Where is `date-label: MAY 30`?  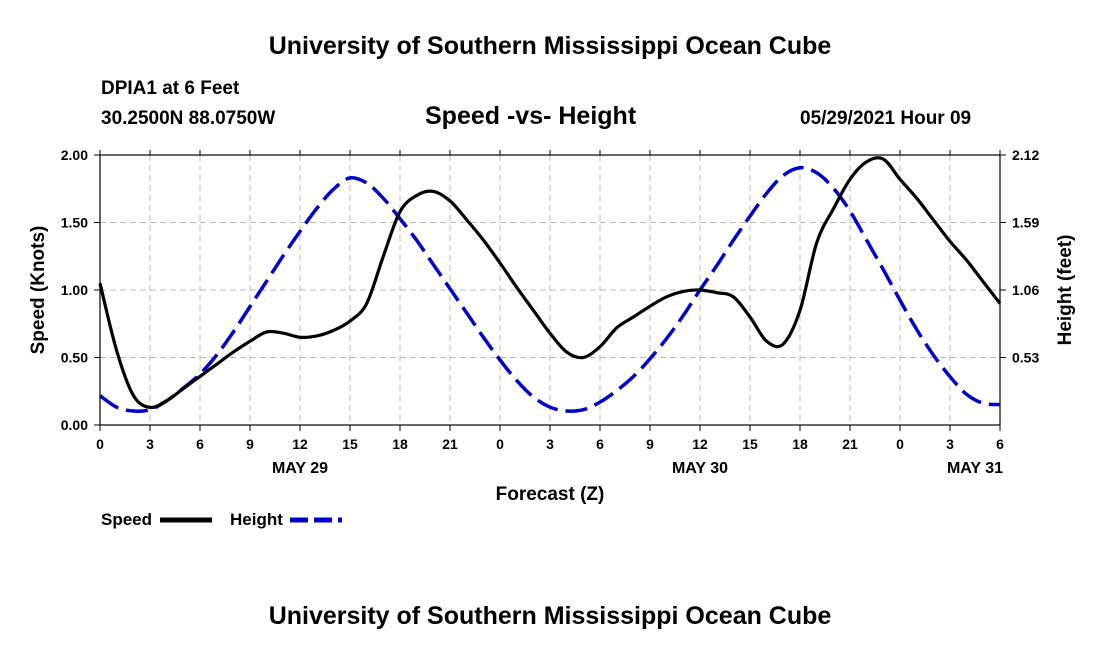 date-label: MAY 30 is located at coordinates (700, 468).